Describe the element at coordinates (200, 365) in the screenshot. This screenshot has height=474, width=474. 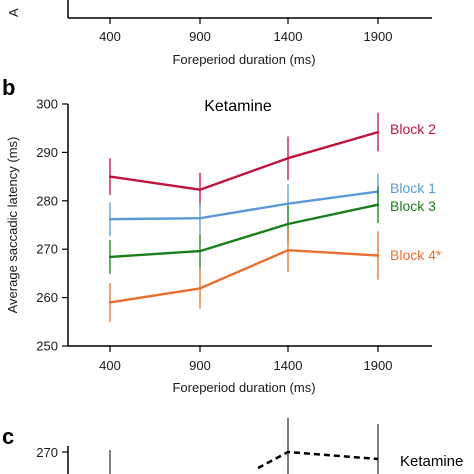
I see `panel-b-x-tick-label: 900` at that location.